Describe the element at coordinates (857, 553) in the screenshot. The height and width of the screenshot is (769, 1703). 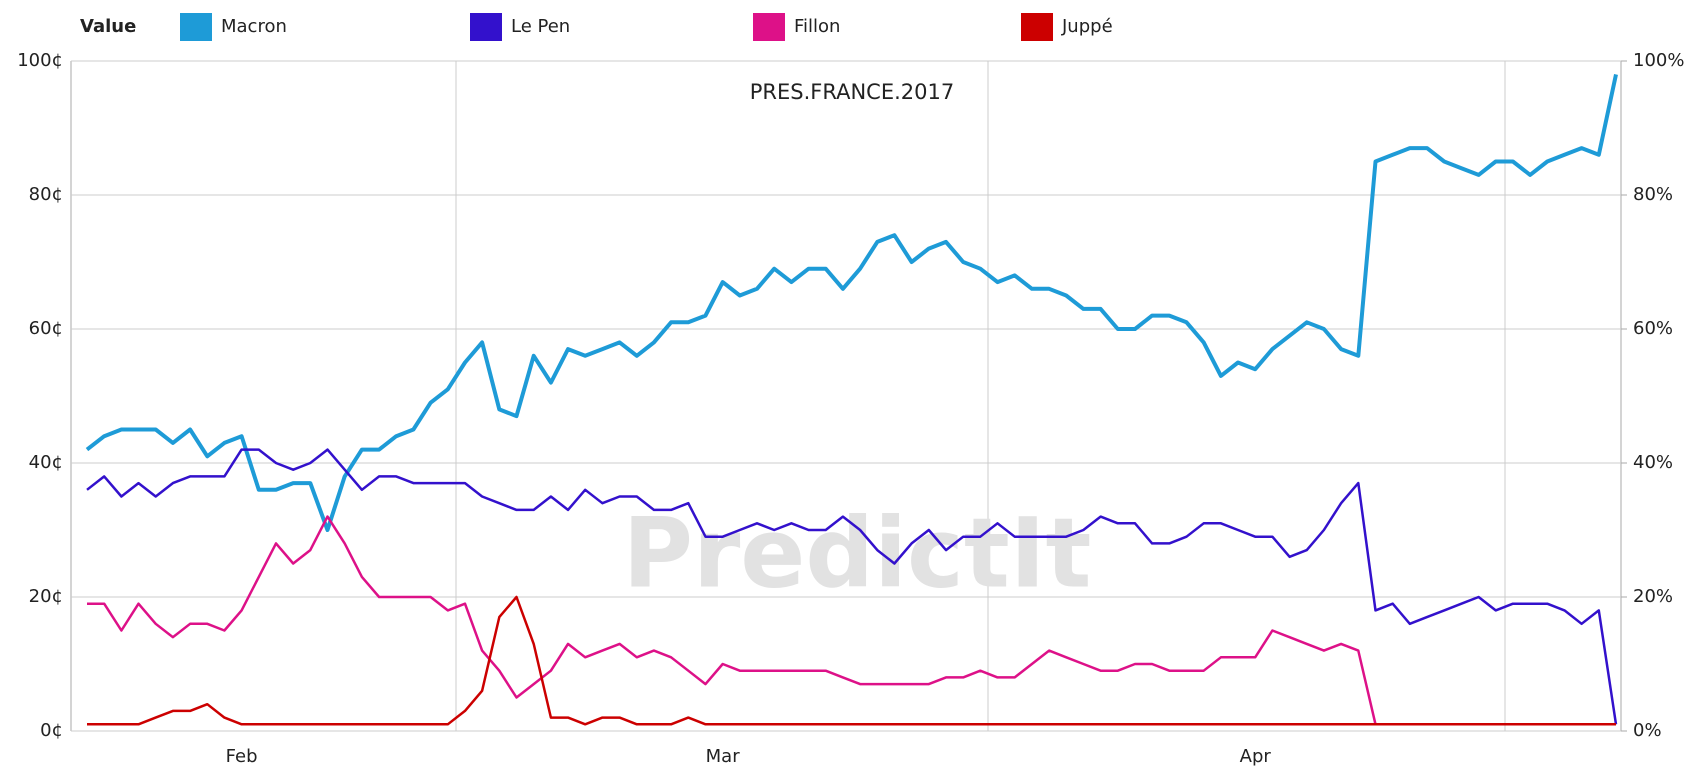
I see `watermark: PredictIt` at that location.